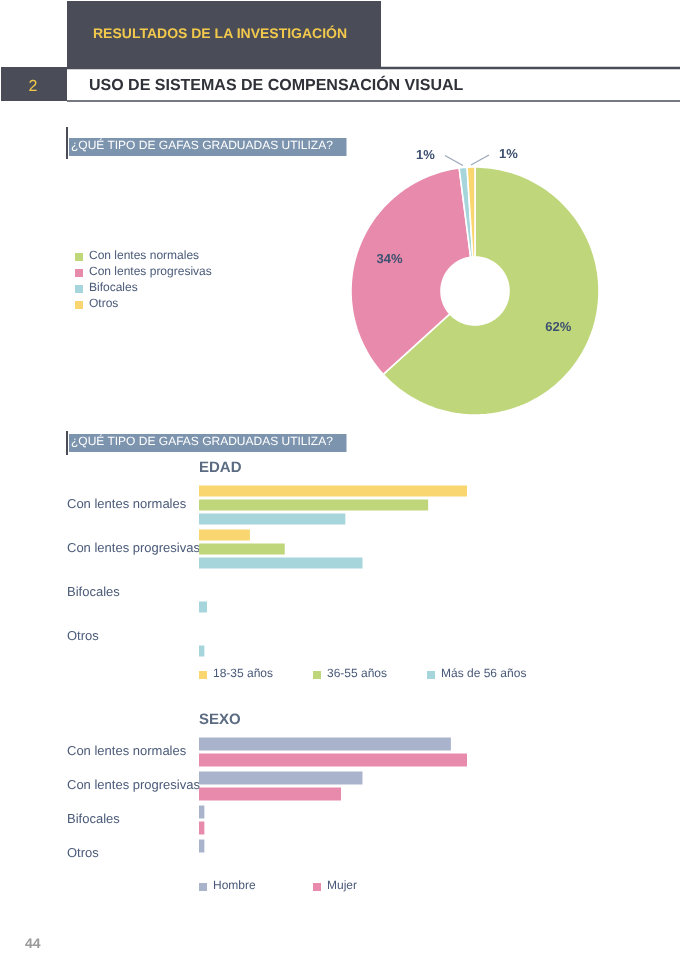  Describe the element at coordinates (276, 84) in the screenshot. I see `text: USO DE SISTEMAS DE COMPENSACIÓN VISUAL` at that location.